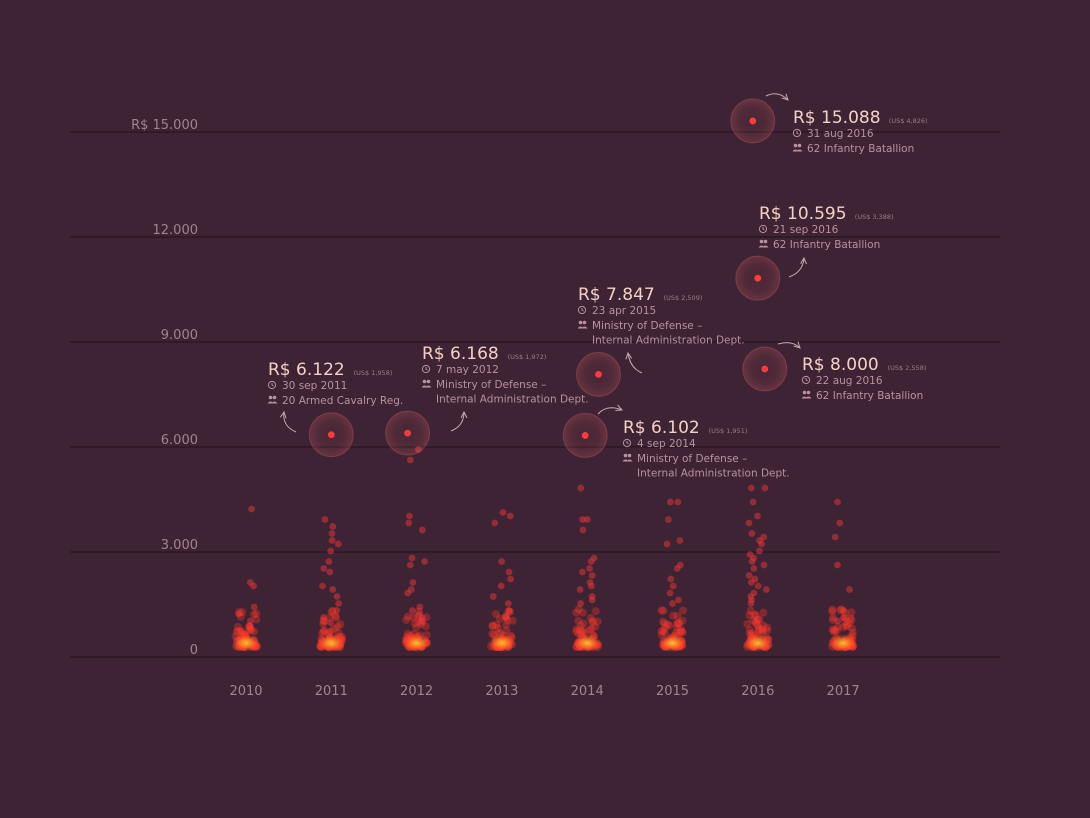 This screenshot has height=818, width=1090. I want to click on x-tick-label-2015: 2015, so click(672, 691).